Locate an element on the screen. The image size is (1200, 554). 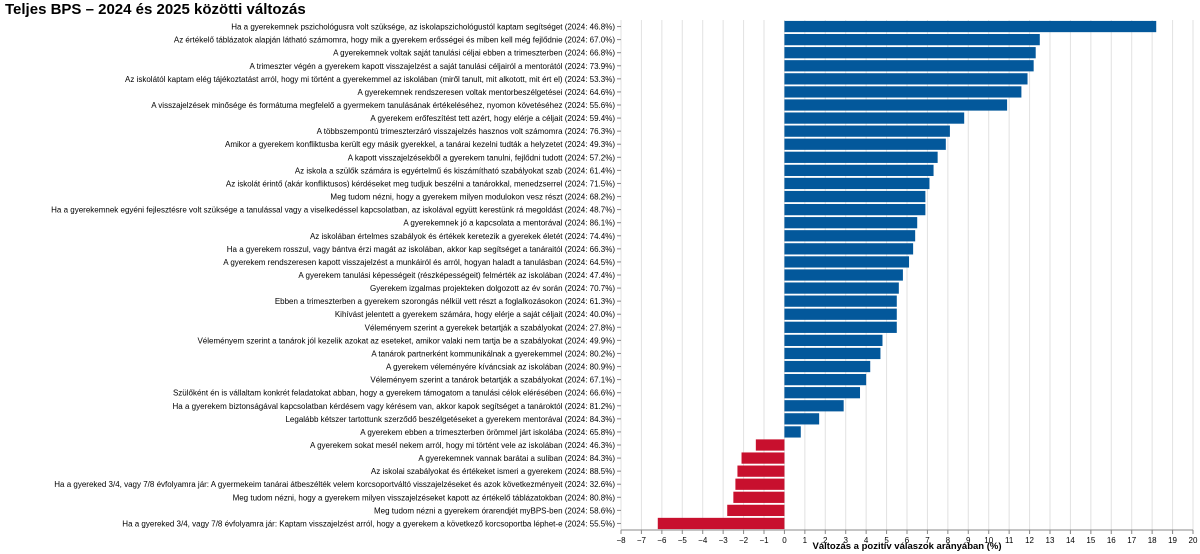
x-tick-label: 9 is located at coordinates (968, 540).